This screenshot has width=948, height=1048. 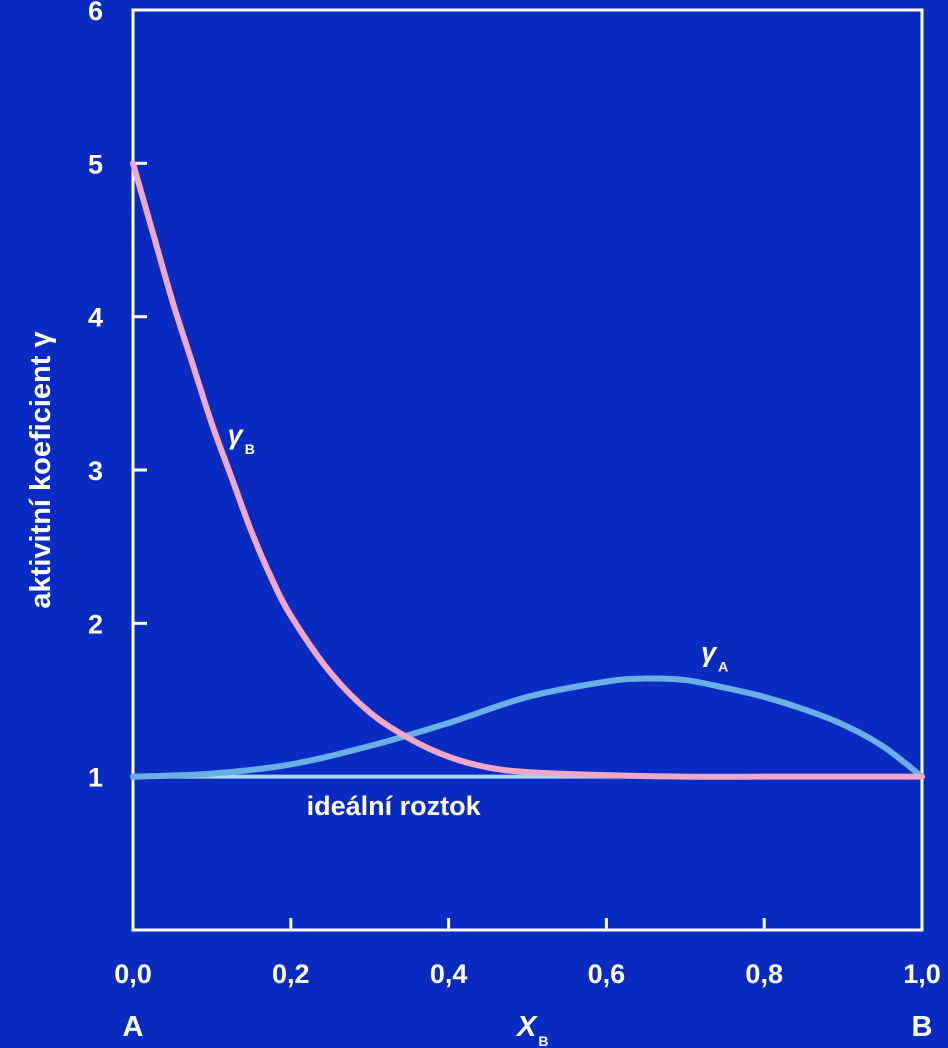 I want to click on y-tick-label: 1, so click(x=95, y=778).